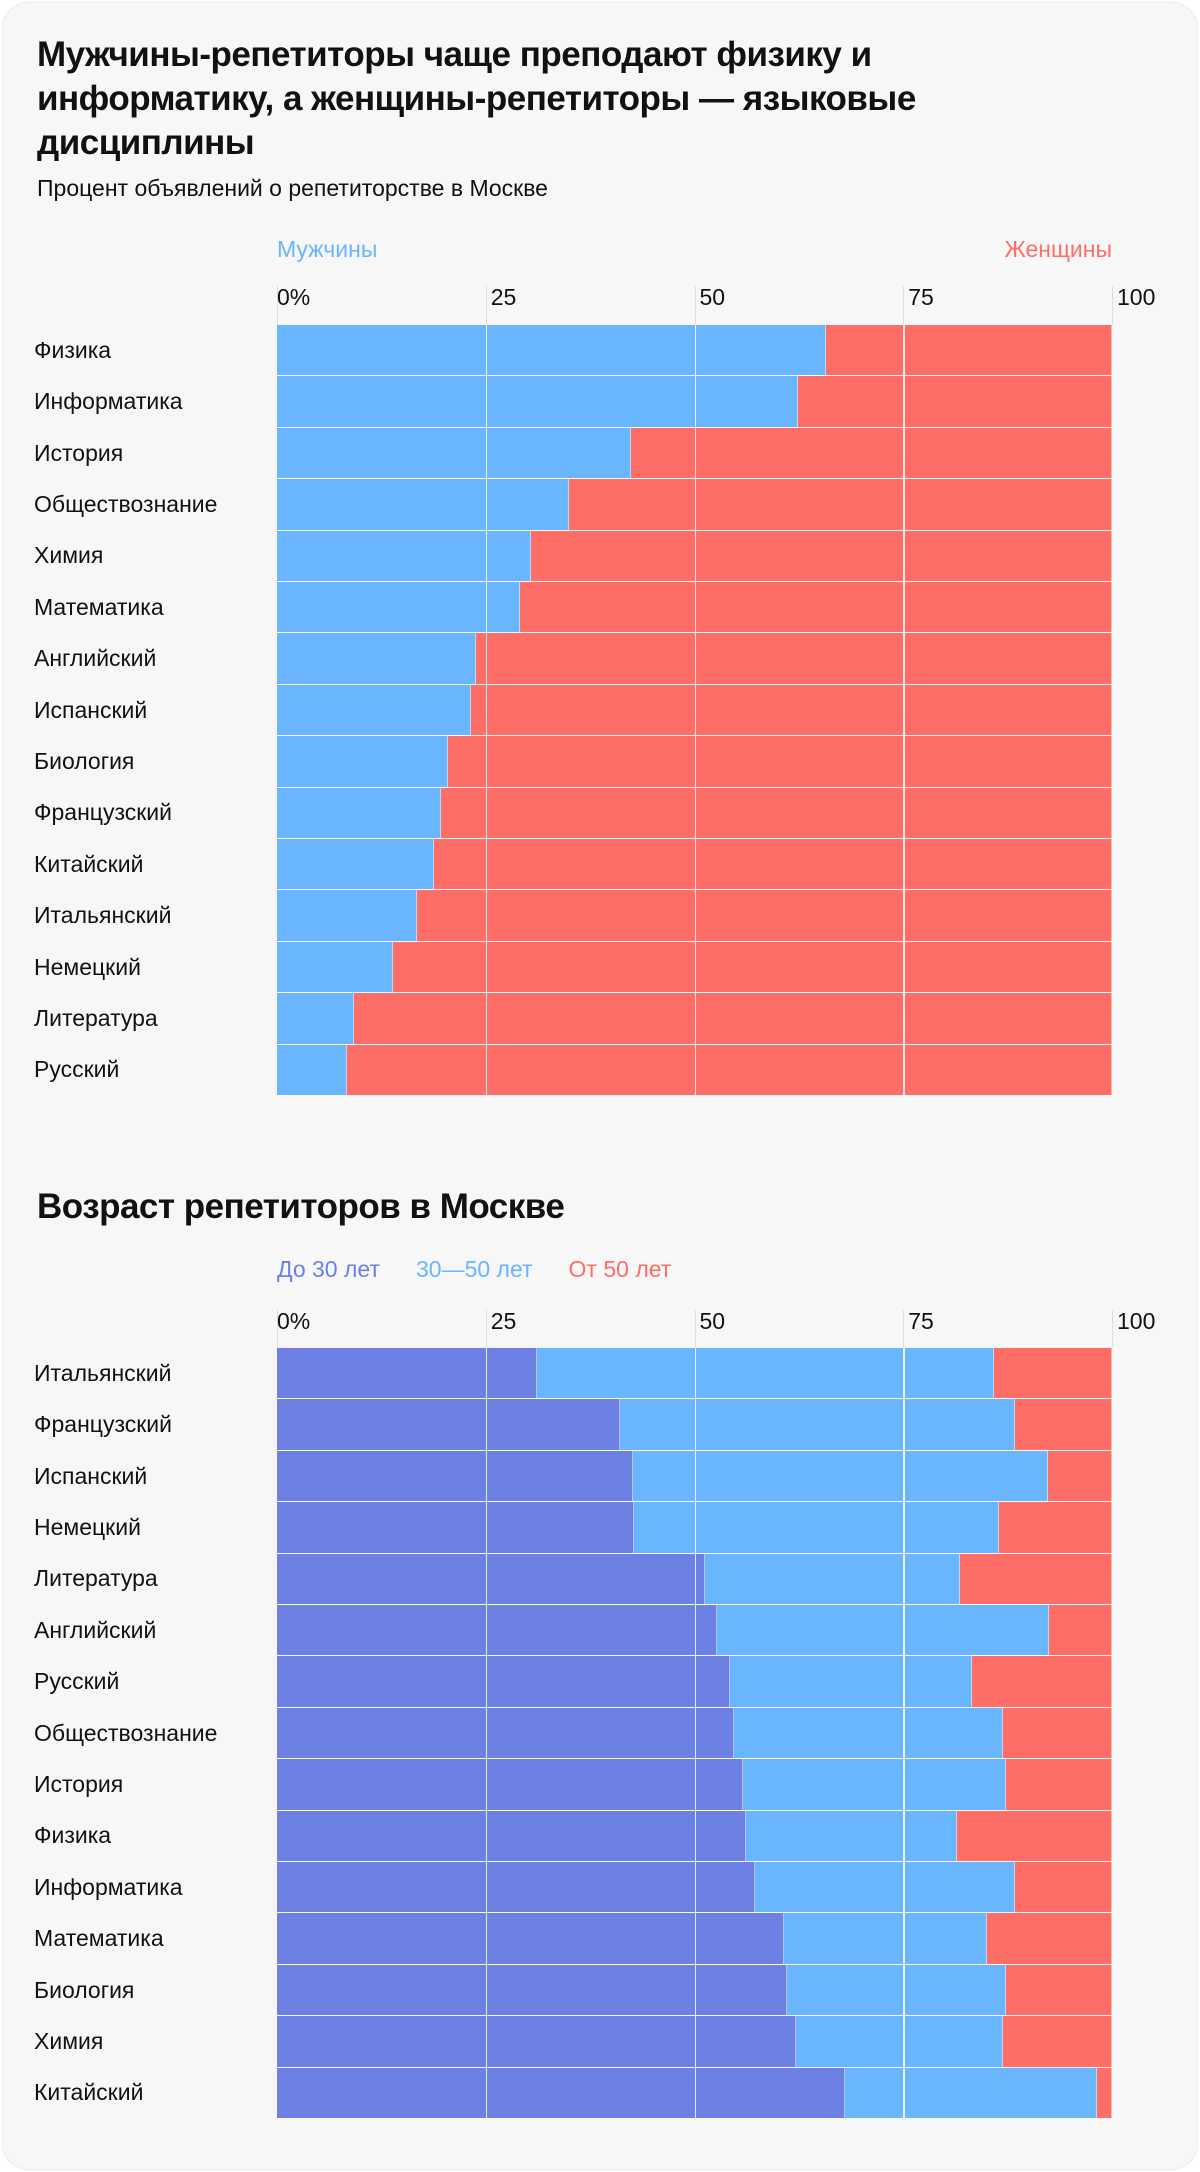  What do you see at coordinates (103, 1424) in the screenshot?
I see `category-label: Французский` at bounding box center [103, 1424].